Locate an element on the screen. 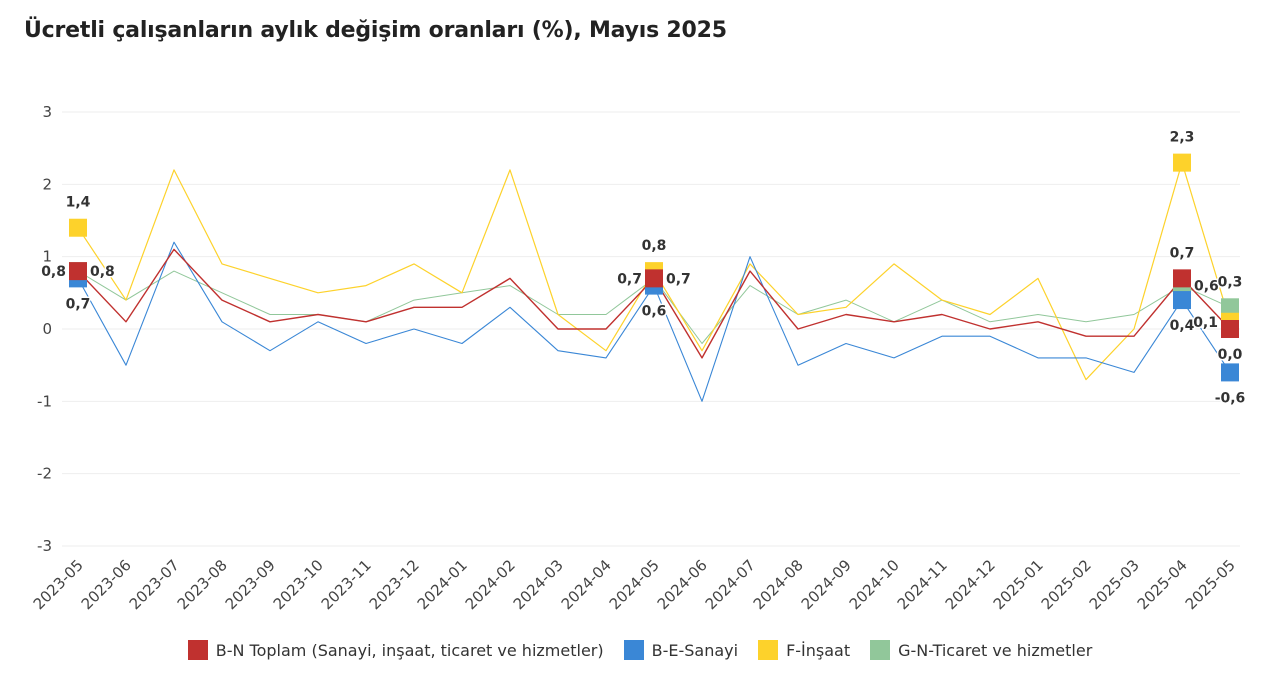 This screenshot has height=684, width=1280. legend-item-be-sanayi: B-E-Sanayi is located at coordinates (681, 650).